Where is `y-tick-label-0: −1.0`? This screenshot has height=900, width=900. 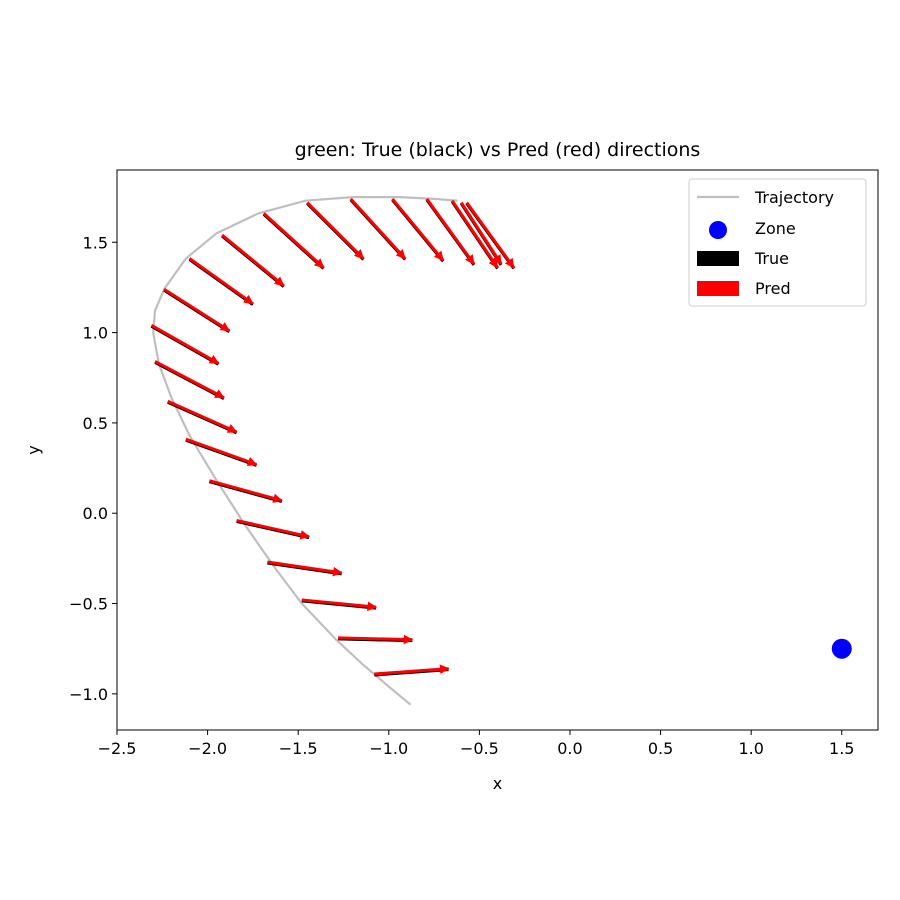
y-tick-label-0: −1.0 is located at coordinates (88, 694).